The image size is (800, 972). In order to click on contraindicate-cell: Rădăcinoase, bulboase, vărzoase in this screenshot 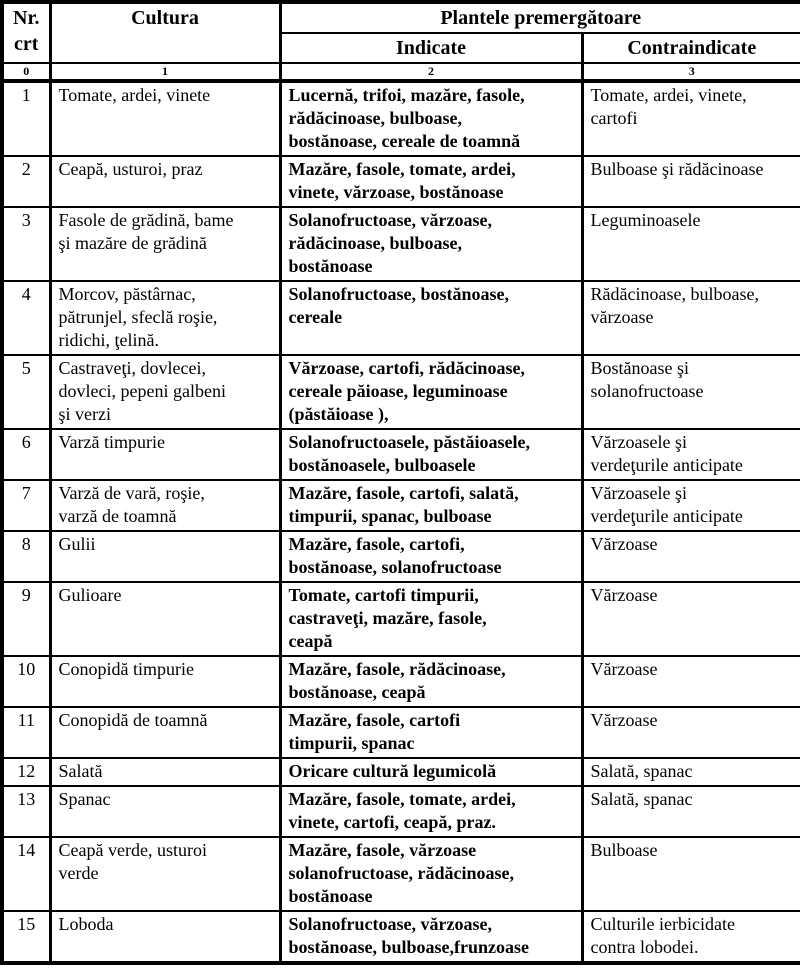, I will do `click(690, 318)`.